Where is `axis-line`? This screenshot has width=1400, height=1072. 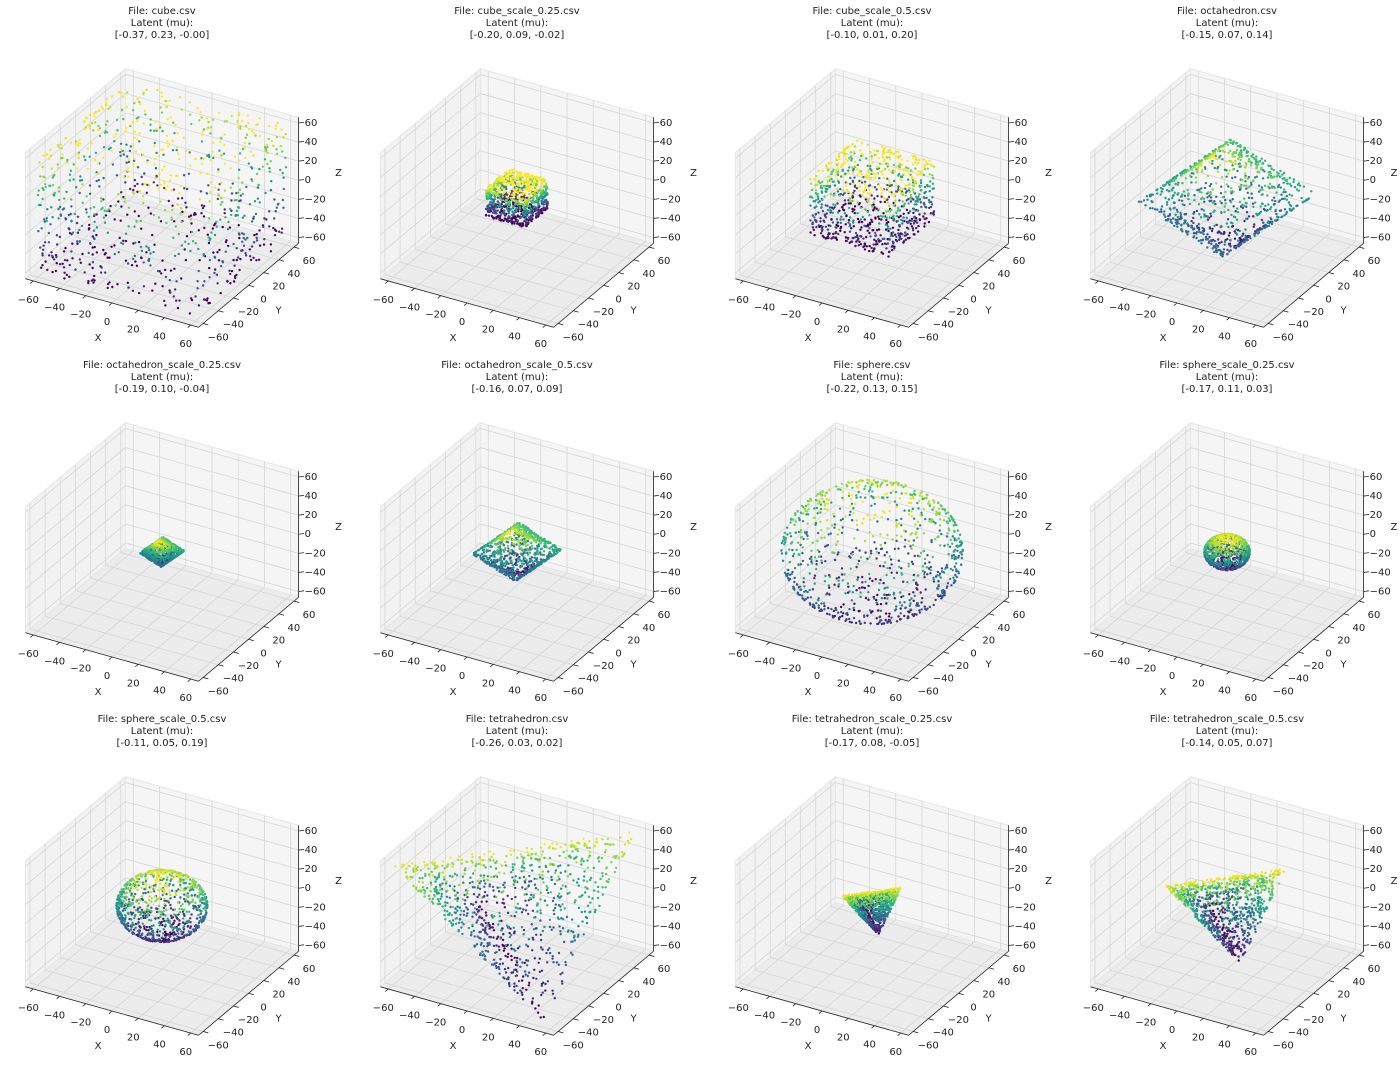 axis-line is located at coordinates (822, 303).